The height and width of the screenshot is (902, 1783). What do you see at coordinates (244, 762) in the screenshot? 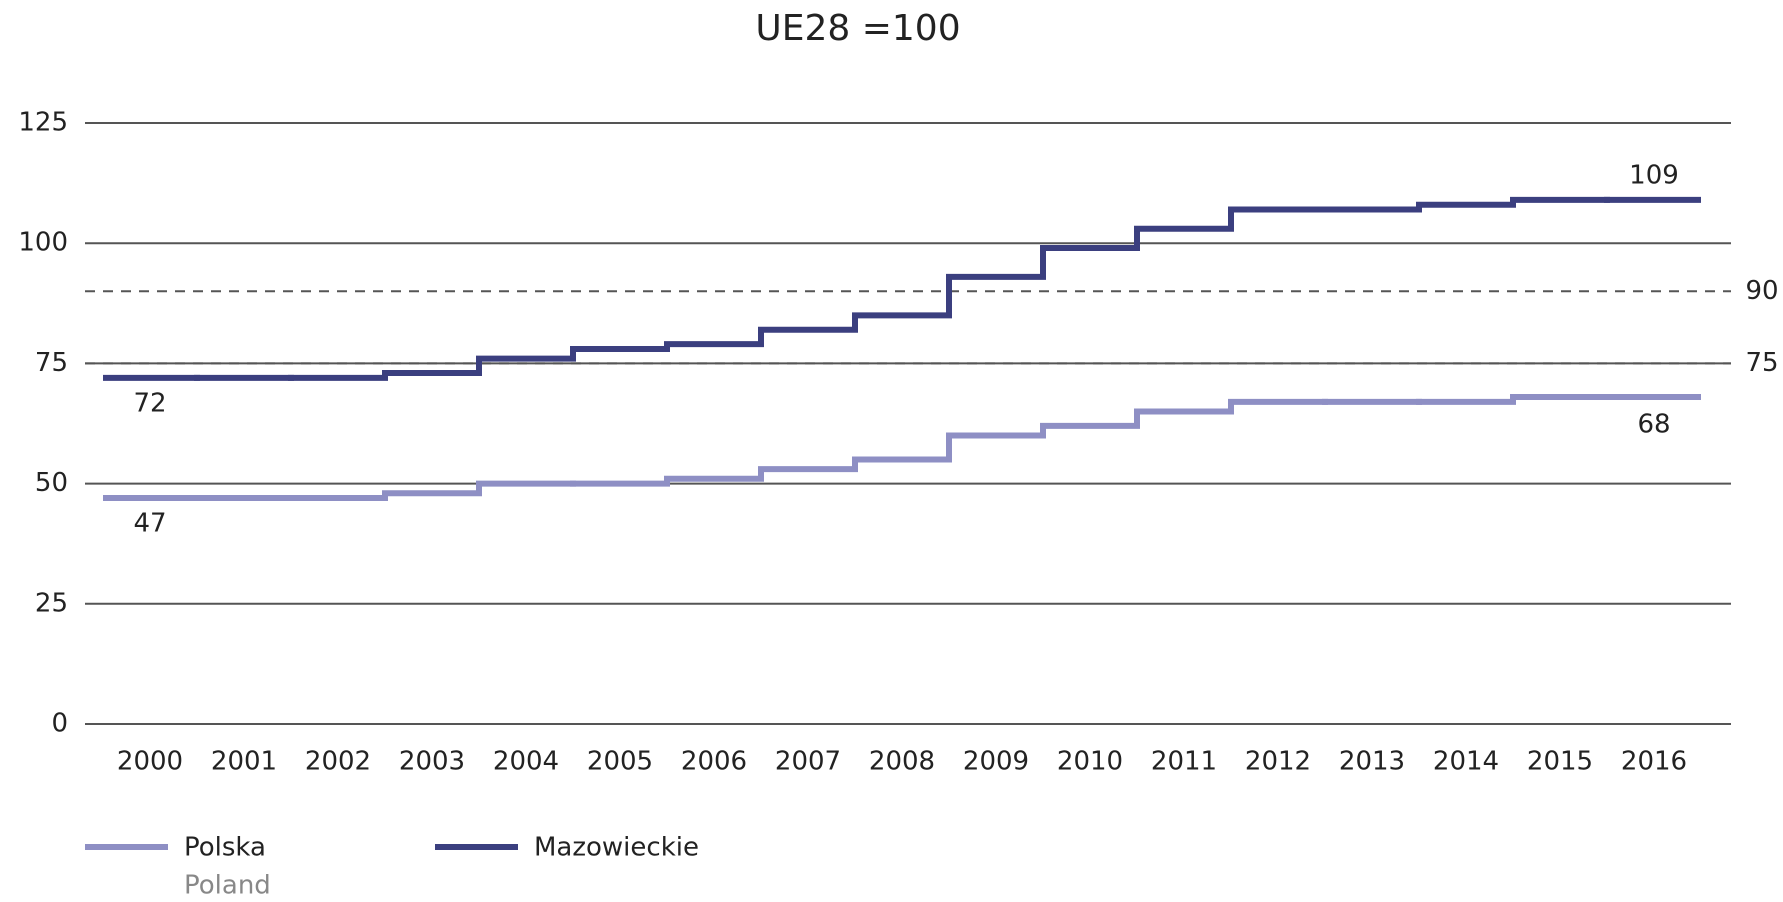
I see `x-tick-label: 2001` at bounding box center [244, 762].